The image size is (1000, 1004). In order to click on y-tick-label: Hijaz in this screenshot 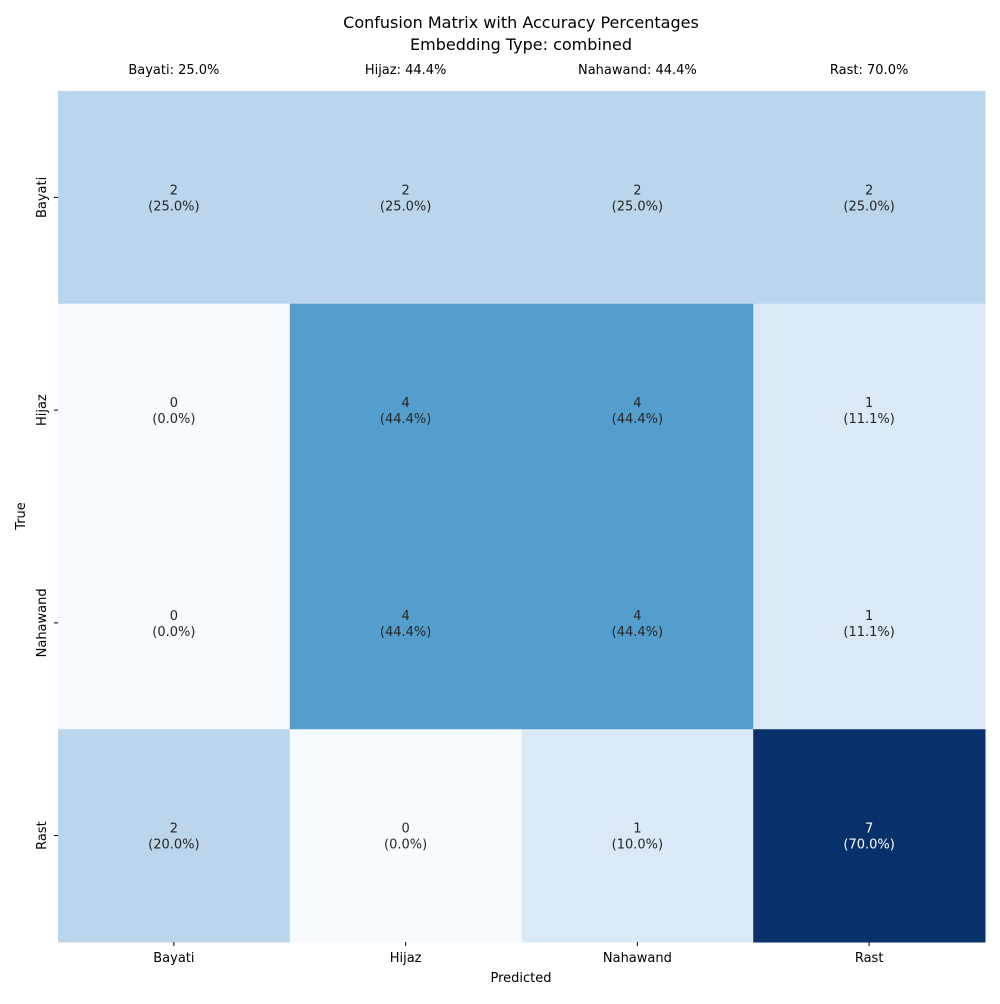, I will do `click(42, 410)`.